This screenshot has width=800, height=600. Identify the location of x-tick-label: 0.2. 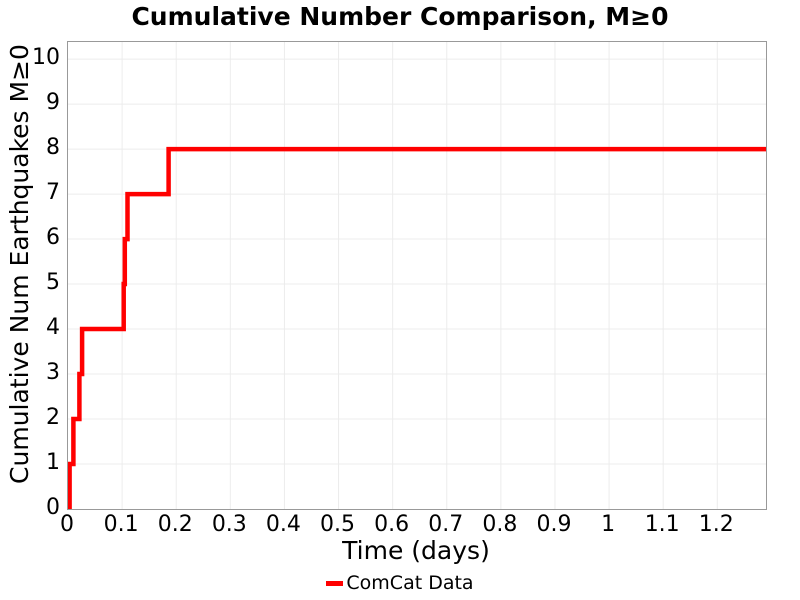
(175, 524).